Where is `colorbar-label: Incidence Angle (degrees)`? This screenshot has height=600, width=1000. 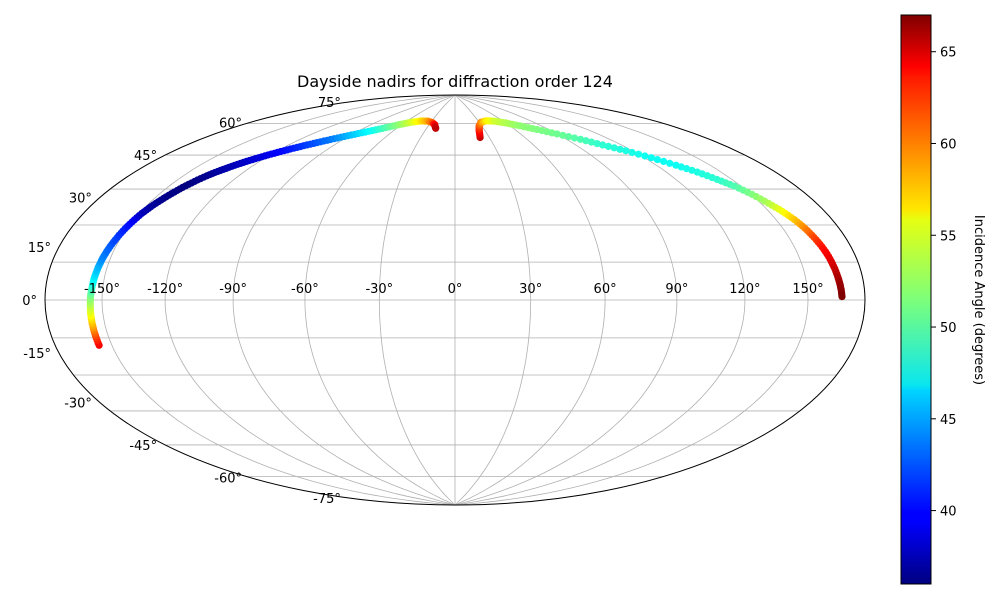 colorbar-label: Incidence Angle (degrees) is located at coordinates (978, 300).